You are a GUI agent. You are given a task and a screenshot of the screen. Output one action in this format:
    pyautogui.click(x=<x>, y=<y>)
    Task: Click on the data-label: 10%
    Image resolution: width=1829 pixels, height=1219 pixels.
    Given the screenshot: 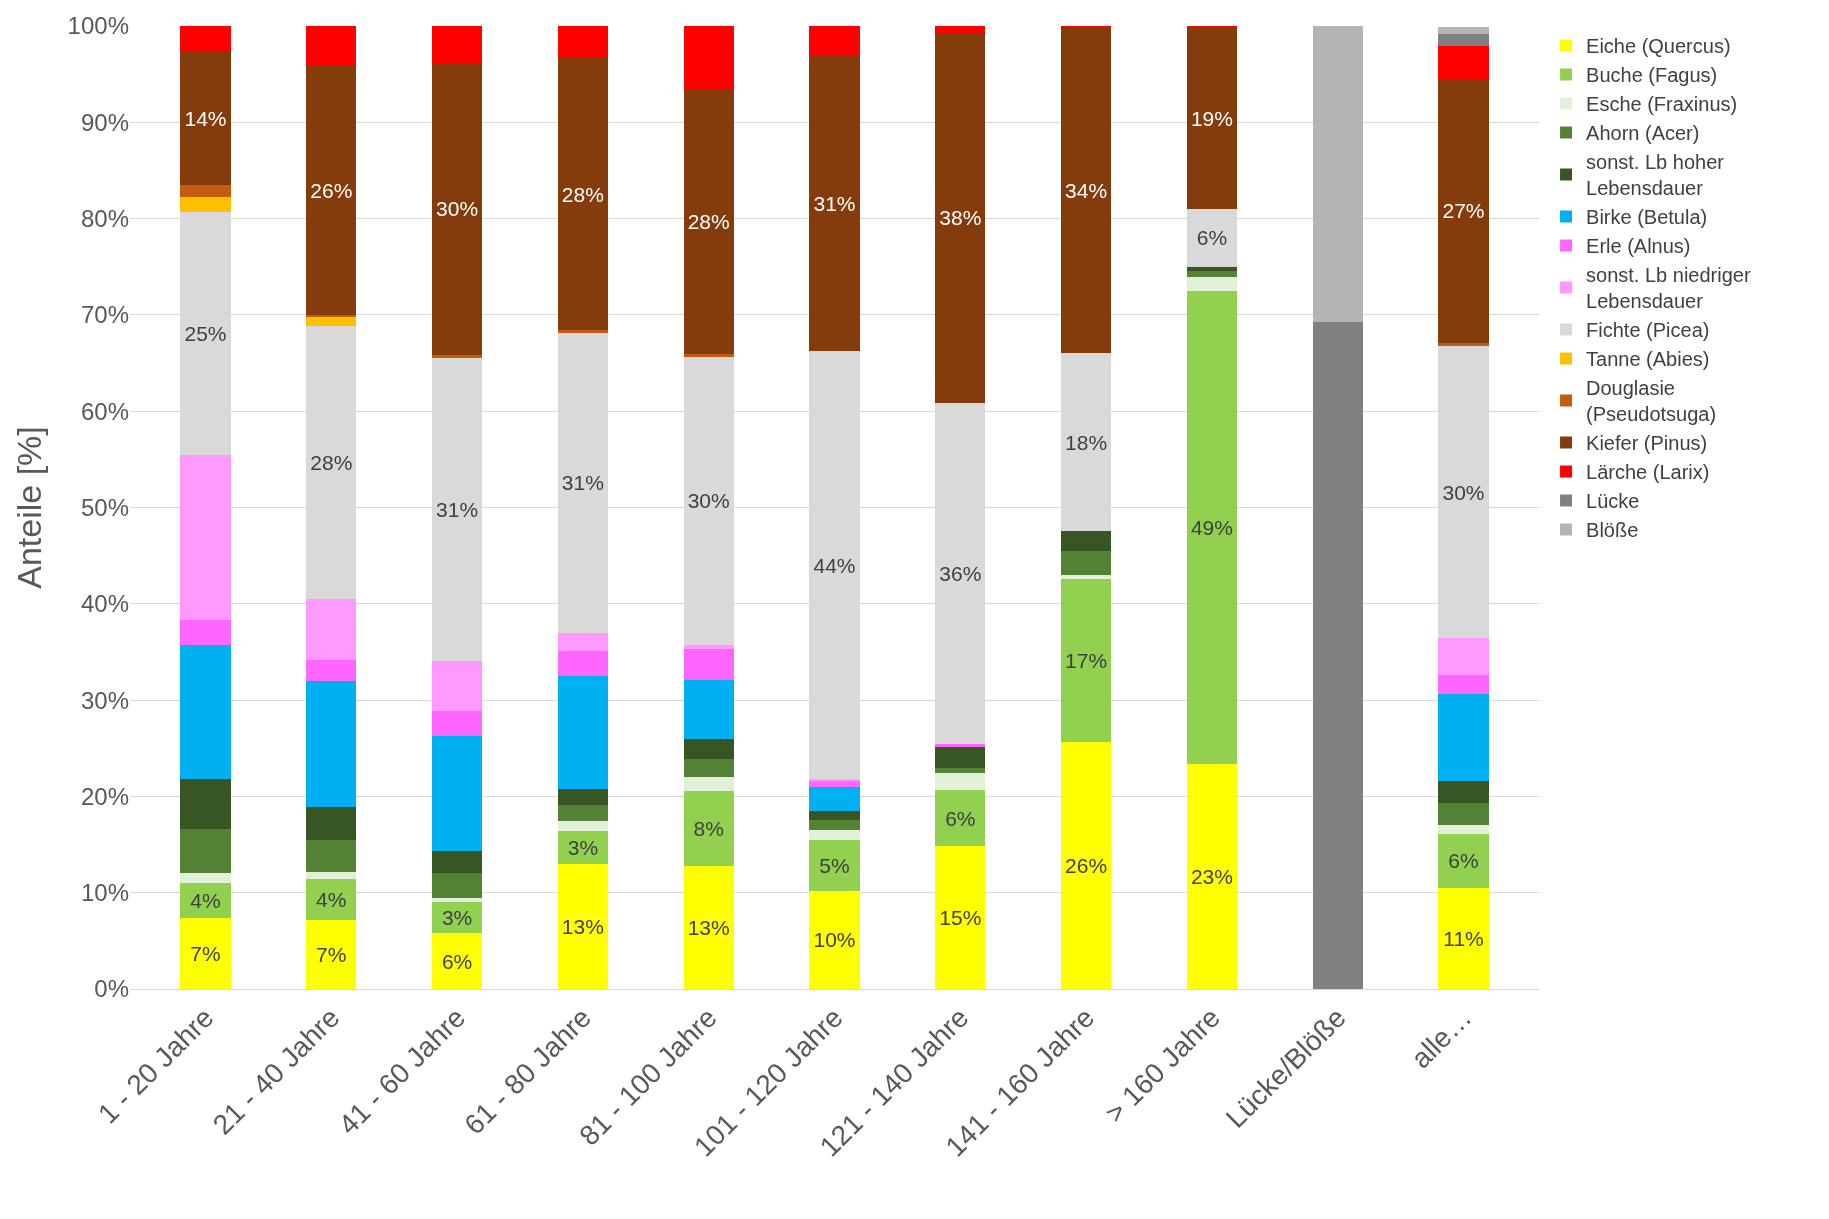 What is the action you would take?
    pyautogui.click(x=834, y=940)
    